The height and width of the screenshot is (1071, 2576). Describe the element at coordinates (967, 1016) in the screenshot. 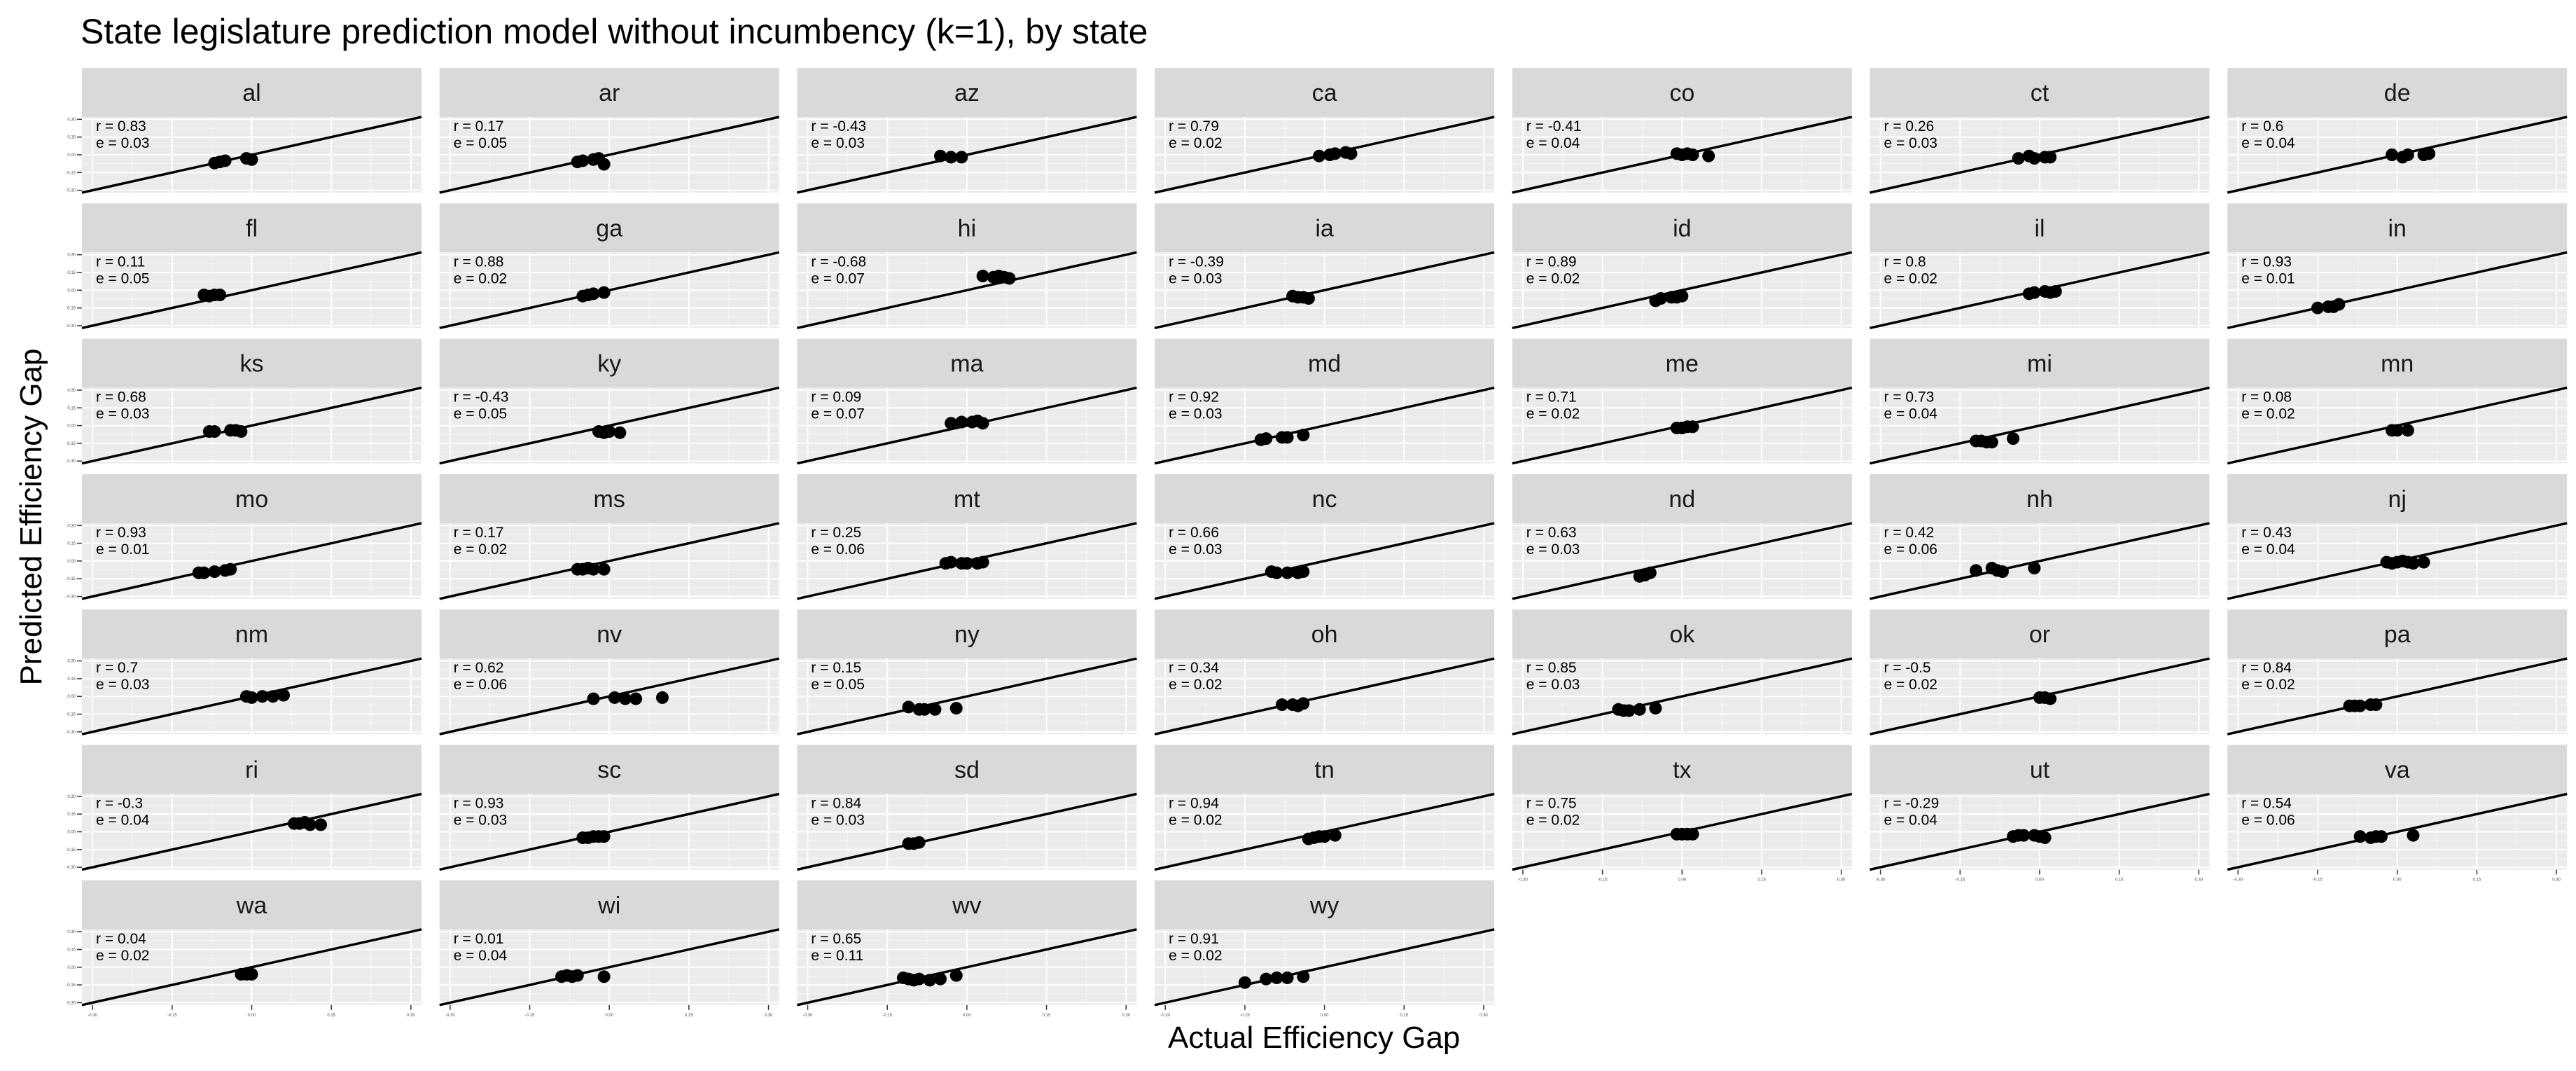

I see `x-tick-label: 0.00` at that location.